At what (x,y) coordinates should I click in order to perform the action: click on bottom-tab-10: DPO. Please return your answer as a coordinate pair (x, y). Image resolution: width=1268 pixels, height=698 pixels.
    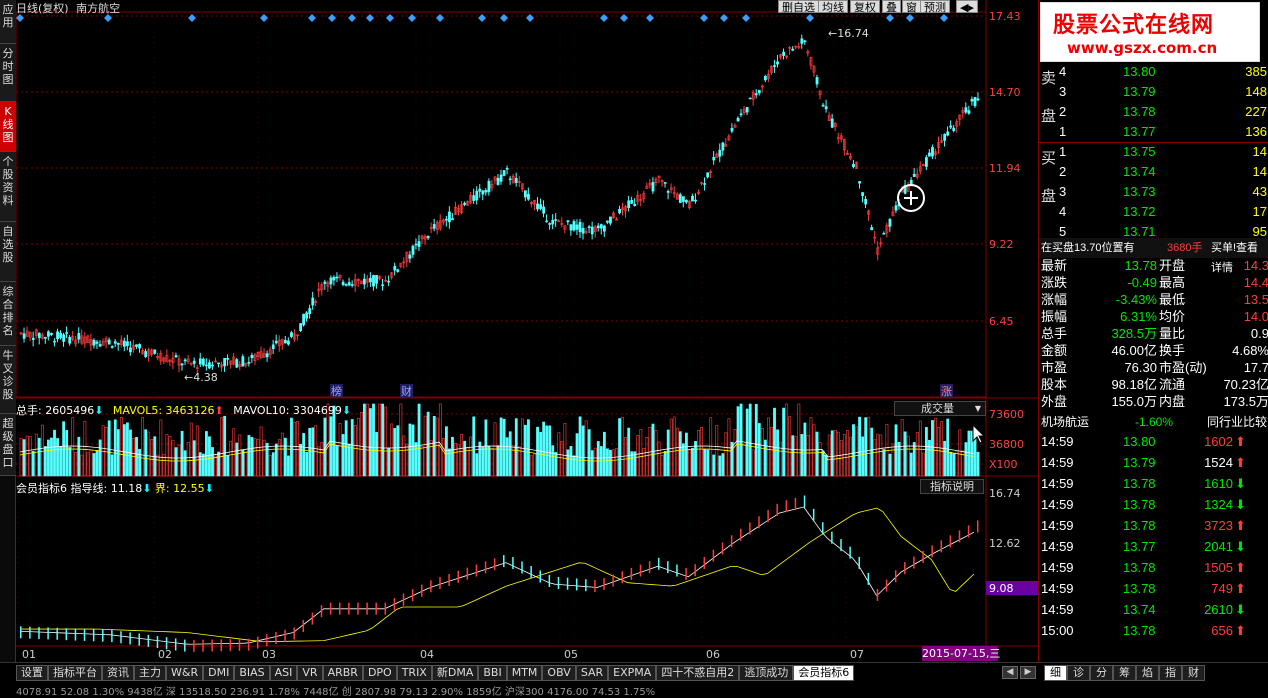
    Looking at the image, I should click on (379, 673).